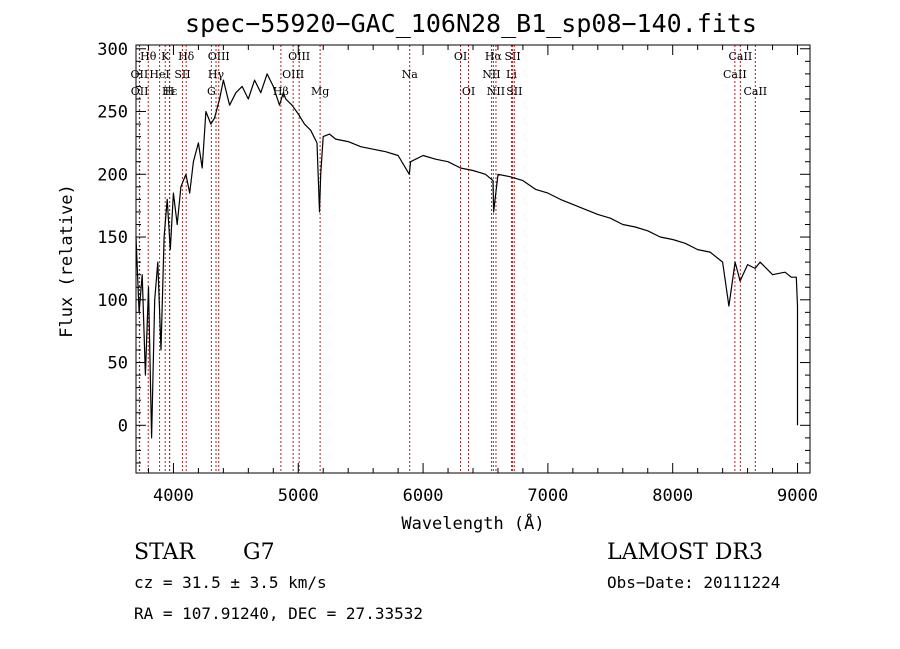 The width and height of the screenshot is (900, 649). What do you see at coordinates (259, 552) in the screenshot?
I see `object-subclass: G7` at bounding box center [259, 552].